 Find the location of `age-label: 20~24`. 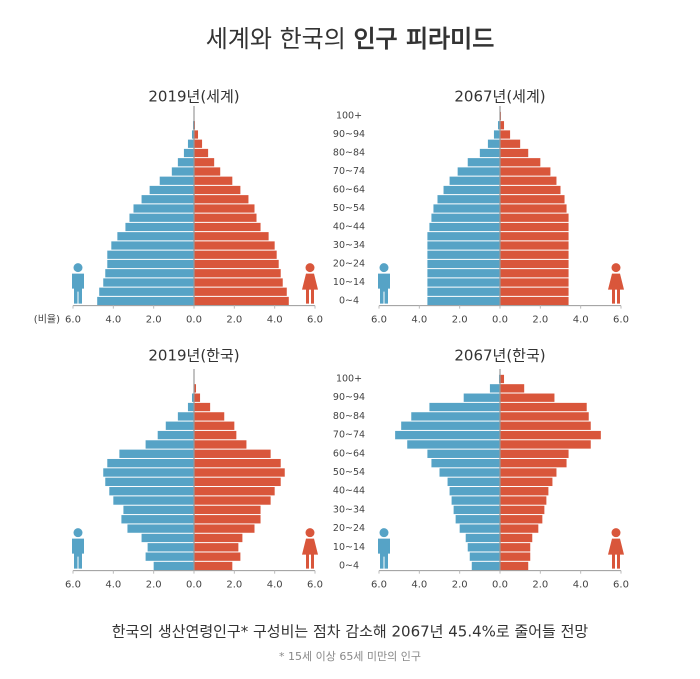

age-label: 20~24 is located at coordinates (349, 528).